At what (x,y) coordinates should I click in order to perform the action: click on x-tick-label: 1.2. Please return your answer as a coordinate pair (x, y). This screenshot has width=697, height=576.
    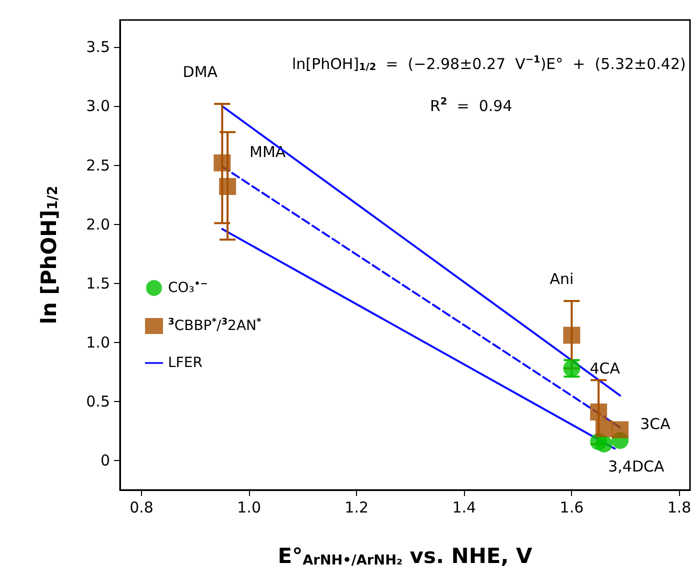
    Looking at the image, I should click on (356, 507).